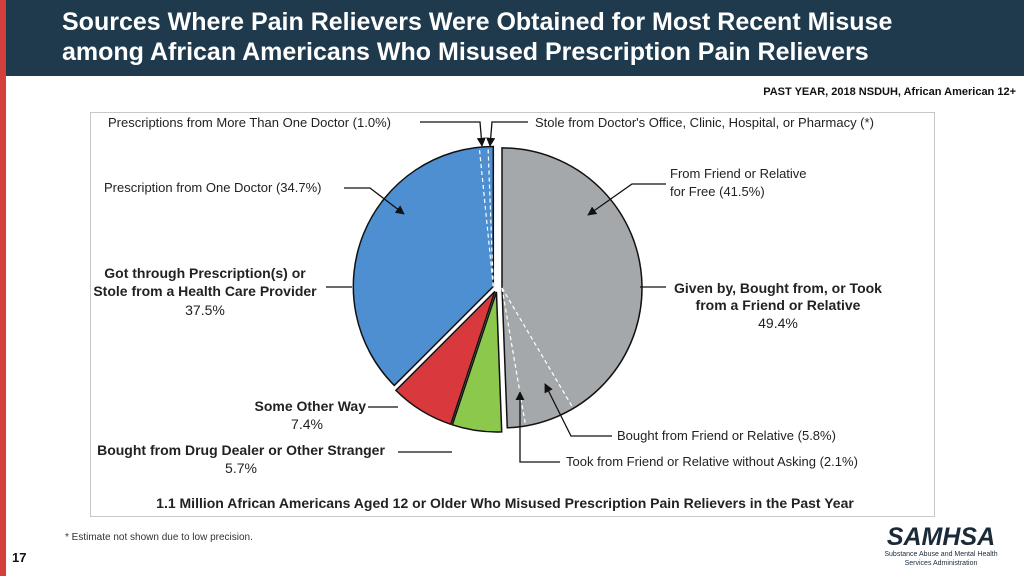 Image resolution: width=1024 pixels, height=576 pixels. Describe the element at coordinates (578, 410) in the screenshot. I see `leader-bought` at that location.